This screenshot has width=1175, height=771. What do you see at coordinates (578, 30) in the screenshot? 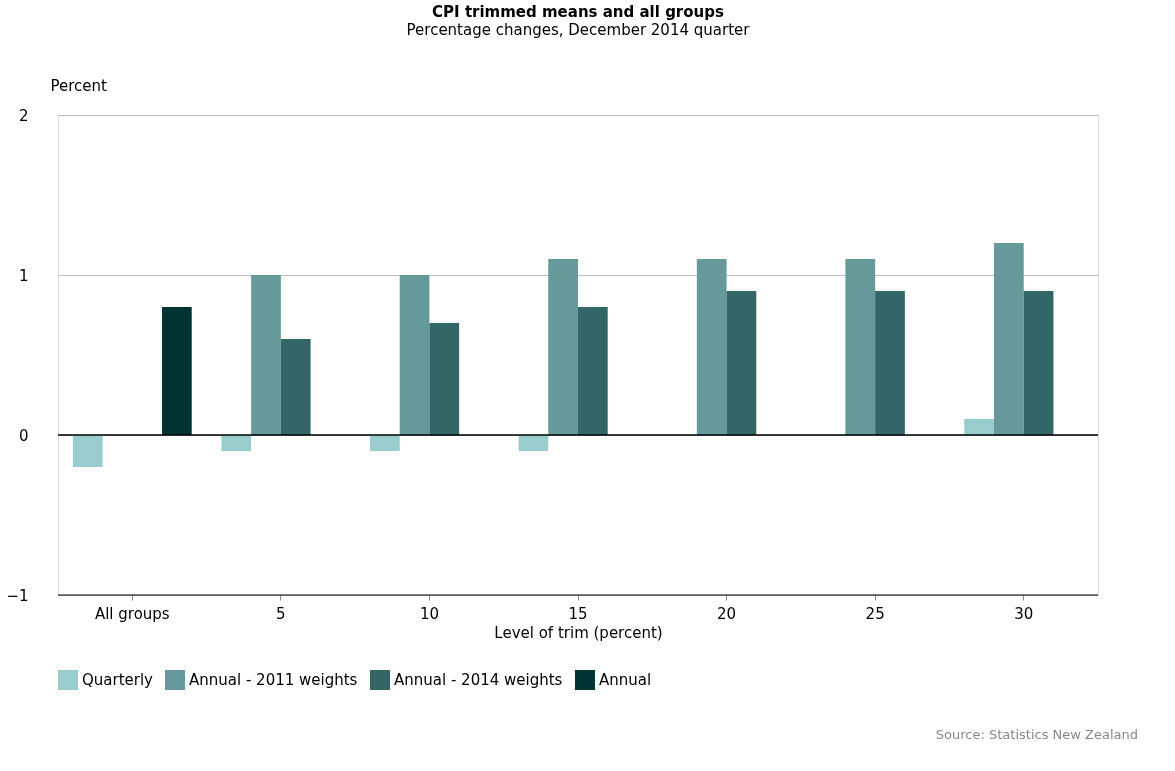
I see `chart-subtitle: Percentage changes, December 2014 quarter` at bounding box center [578, 30].